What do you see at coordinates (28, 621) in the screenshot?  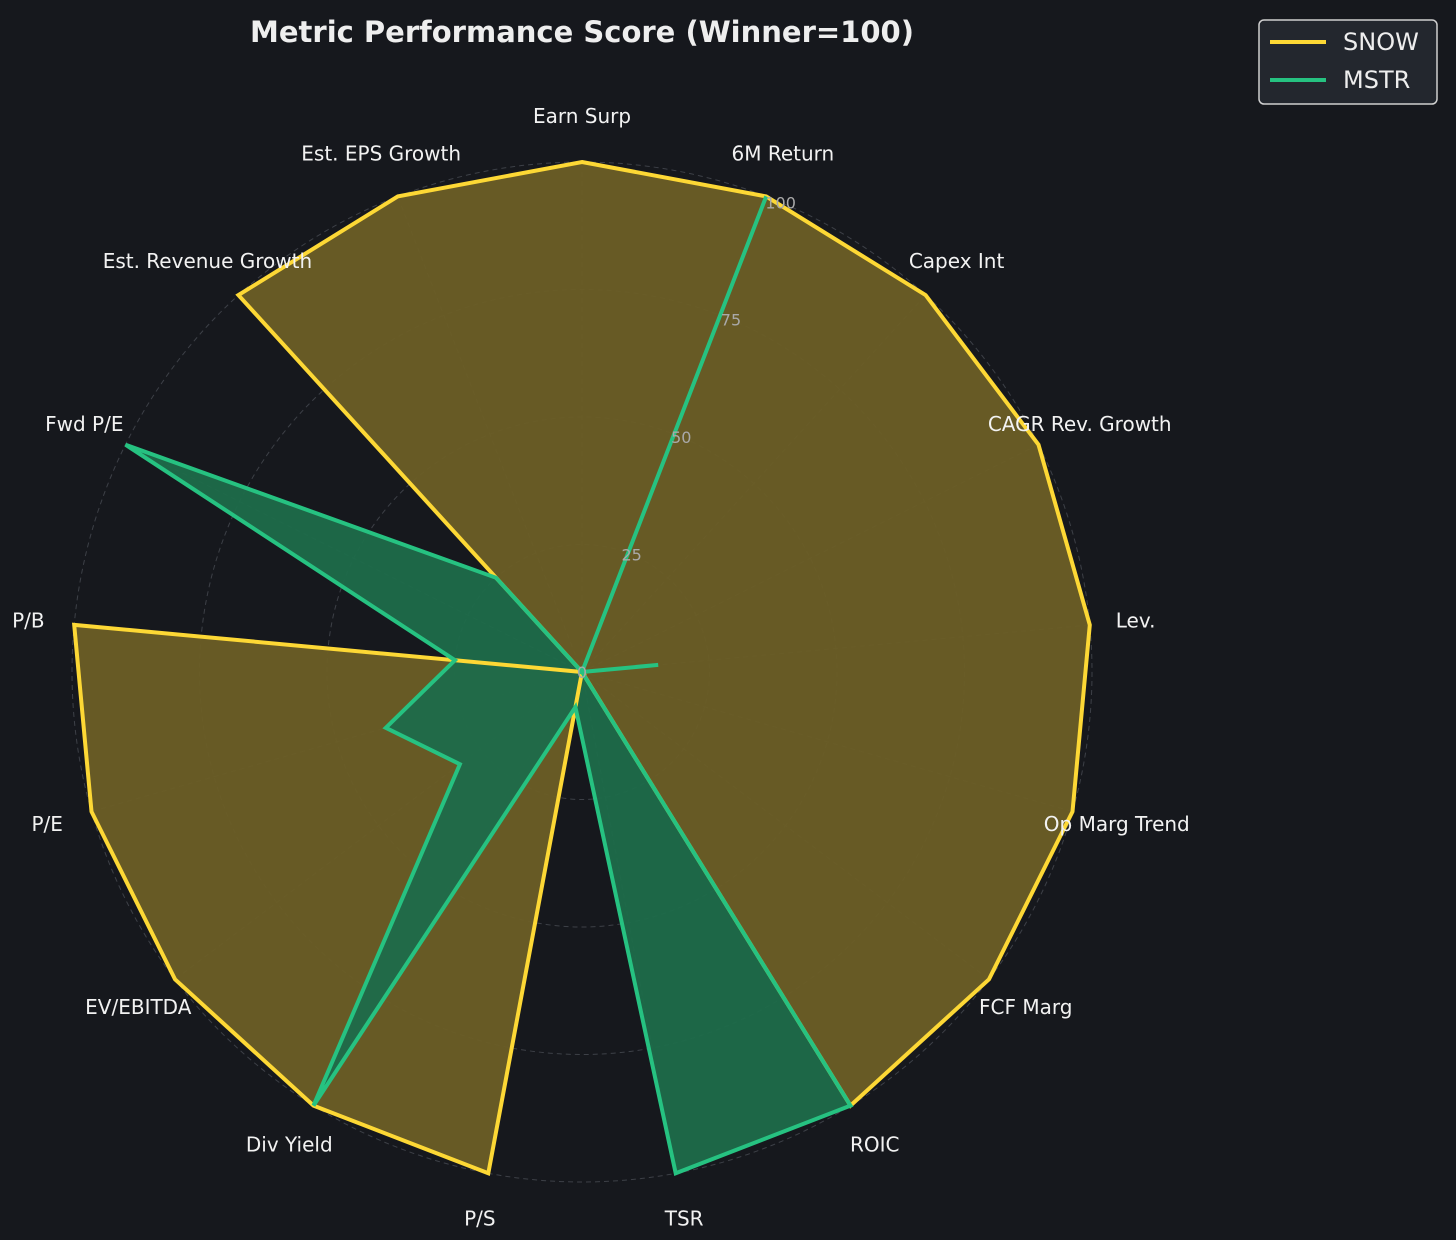 I see `axis-label-p-b: P/B` at bounding box center [28, 621].